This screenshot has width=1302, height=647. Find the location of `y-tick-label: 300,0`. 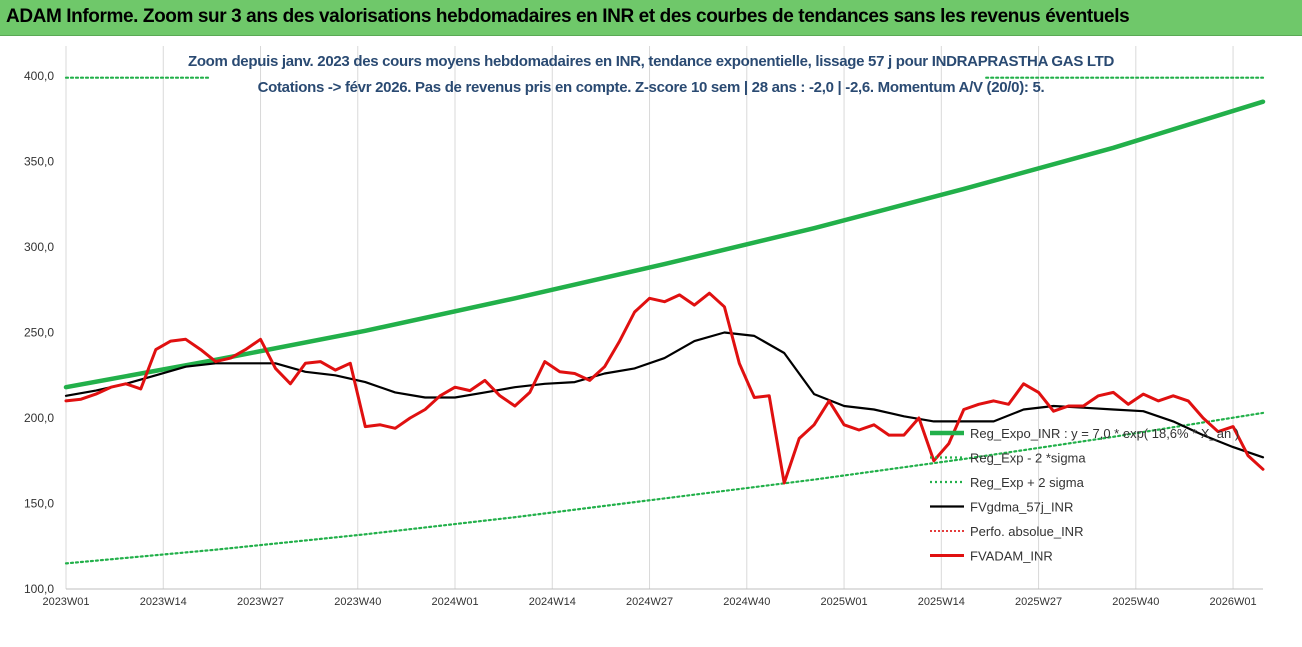

y-tick-label: 300,0 is located at coordinates (39, 247).